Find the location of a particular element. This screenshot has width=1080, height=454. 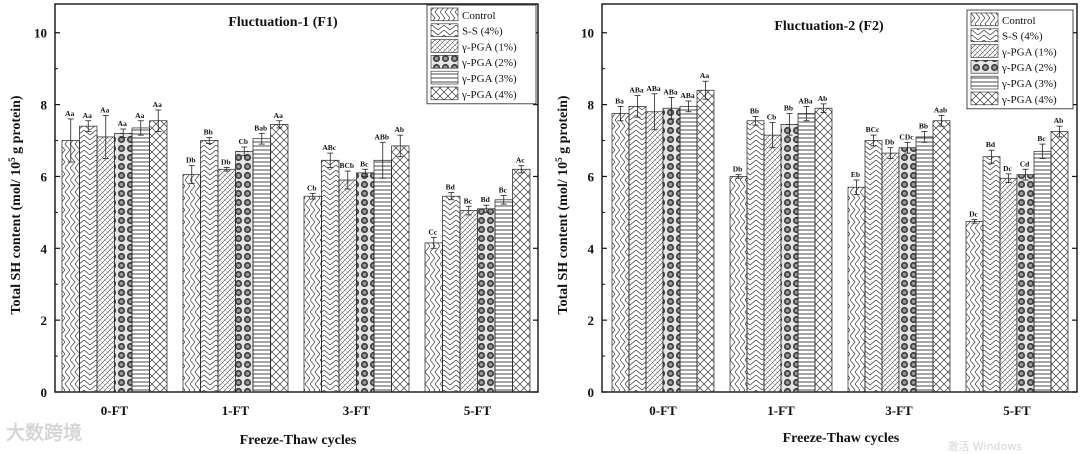

chart-title: Fluctuation-1 (F1) is located at coordinates (283, 22).